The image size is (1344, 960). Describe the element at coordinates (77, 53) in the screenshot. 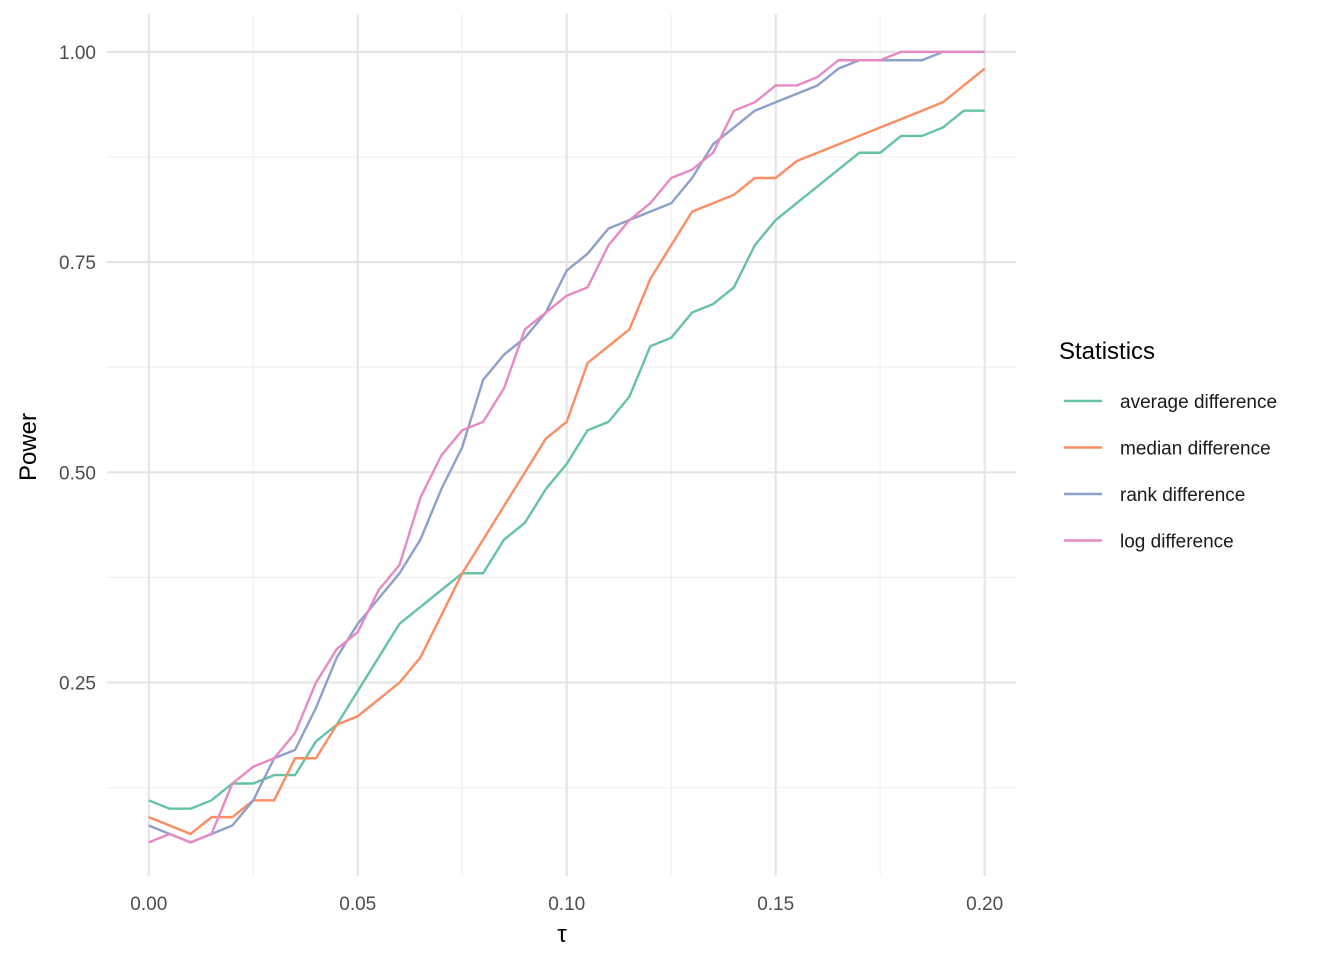

I see `y-tick-label: 1.00` at that location.